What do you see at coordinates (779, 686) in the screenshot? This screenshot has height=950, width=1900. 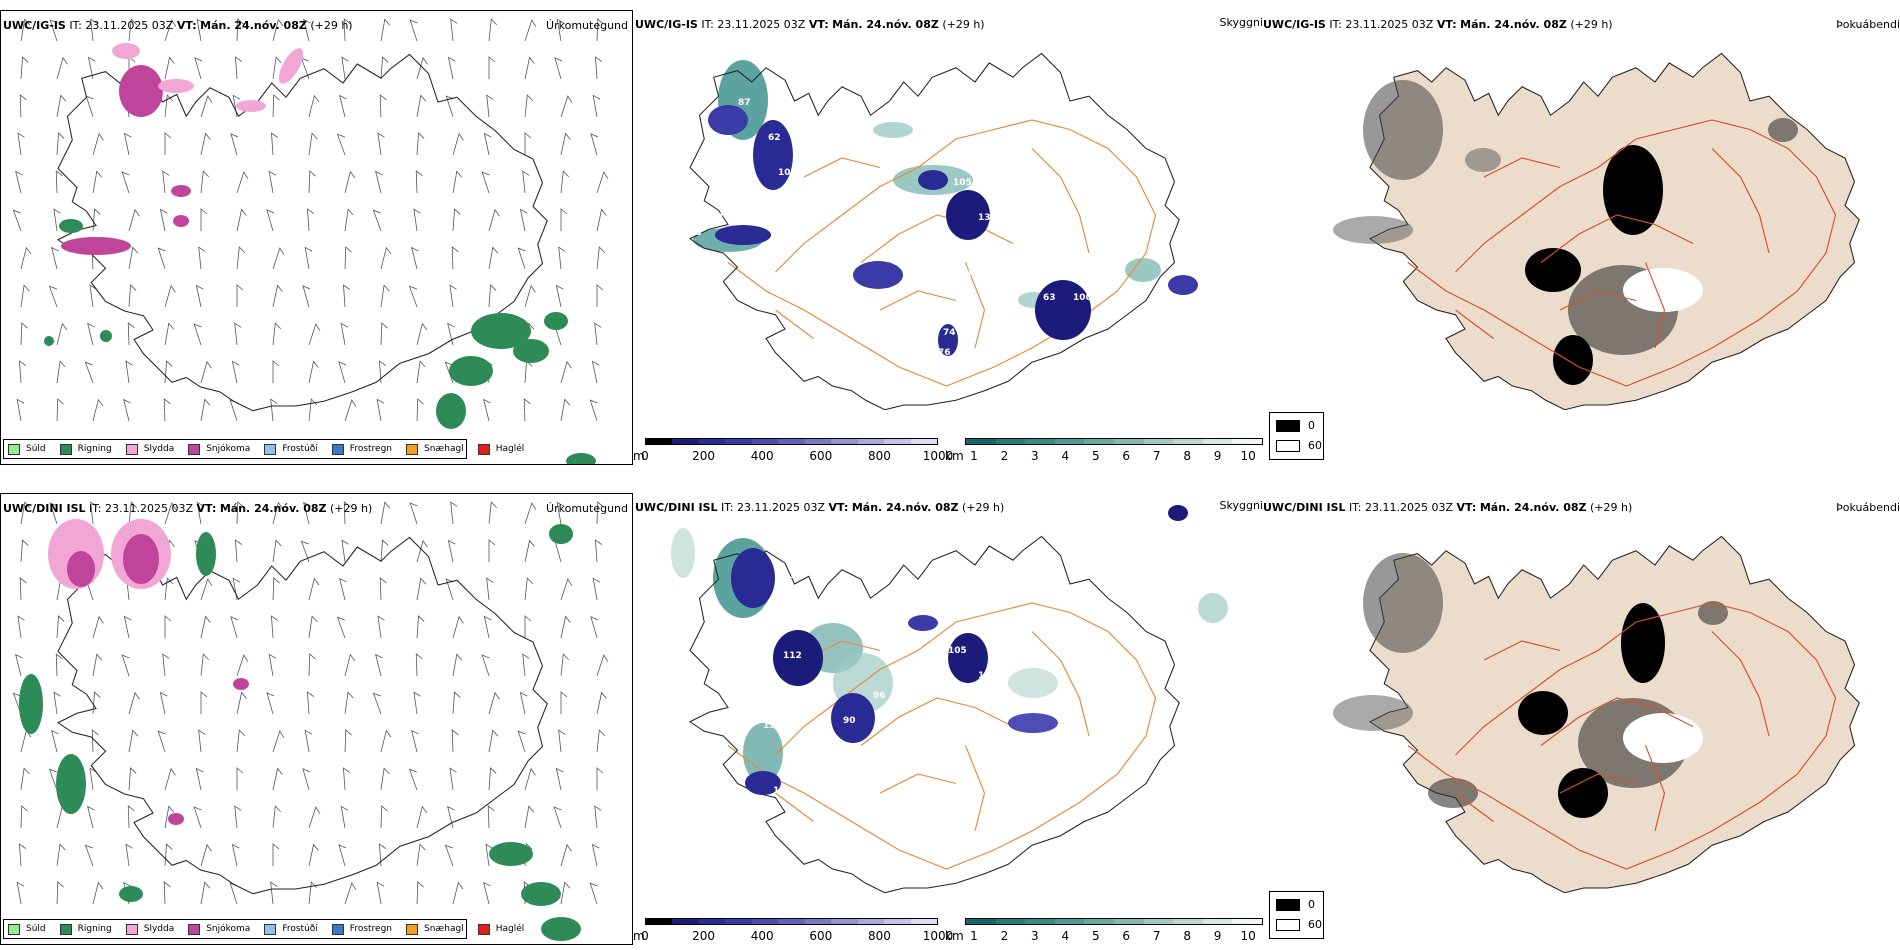 I see `cloud-base-label: 83` at bounding box center [779, 686].